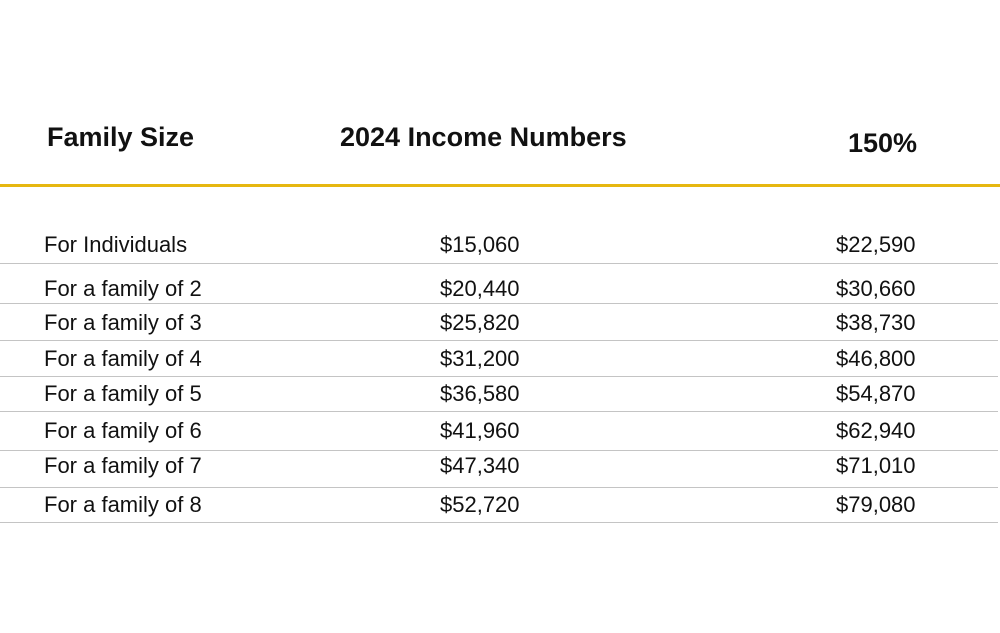 This screenshot has width=1000, height=633. What do you see at coordinates (123, 465) in the screenshot?
I see `family-size-cell: For a family of 7` at bounding box center [123, 465].